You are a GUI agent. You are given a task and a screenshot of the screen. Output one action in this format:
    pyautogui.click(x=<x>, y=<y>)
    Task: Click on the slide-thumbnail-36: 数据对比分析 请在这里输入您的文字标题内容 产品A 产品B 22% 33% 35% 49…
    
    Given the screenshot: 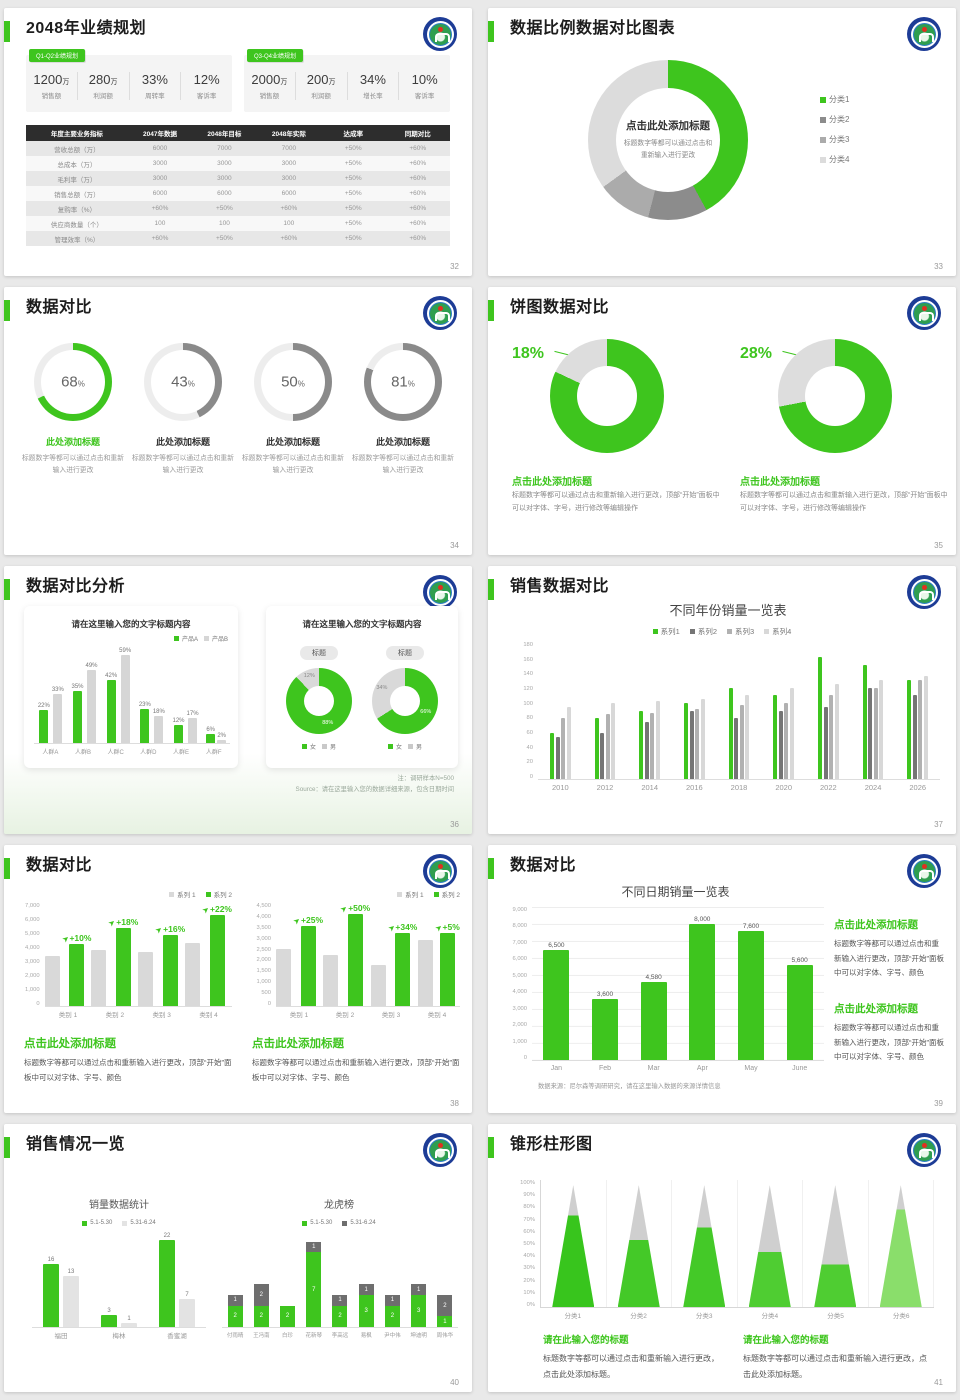 What is the action you would take?
    pyautogui.click(x=238, y=700)
    